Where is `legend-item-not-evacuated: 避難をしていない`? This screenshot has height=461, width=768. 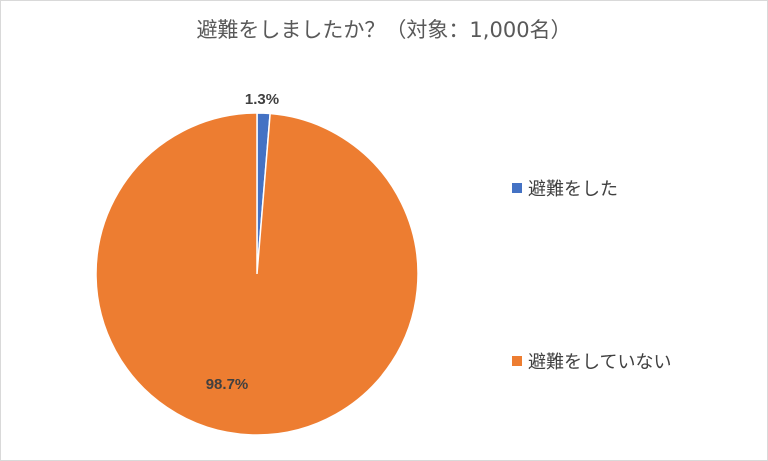 legend-item-not-evacuated: 避難をしていない is located at coordinates (591, 361).